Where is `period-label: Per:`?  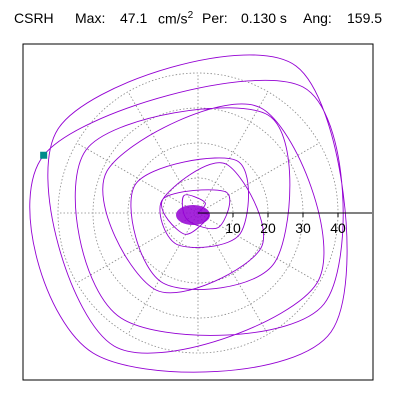
period-label: Per: is located at coordinates (215, 18).